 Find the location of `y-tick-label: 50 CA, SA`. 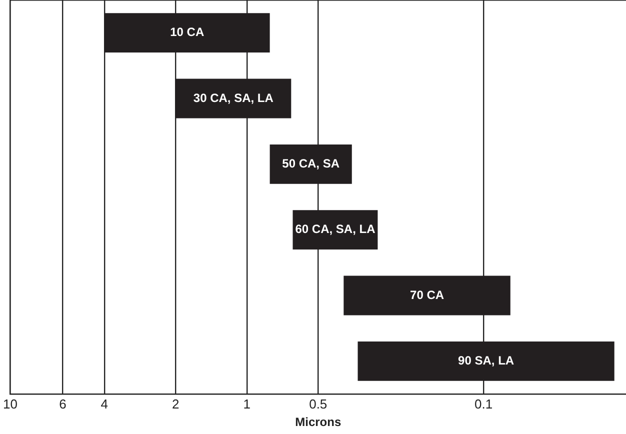

y-tick-label: 50 CA, SA is located at coordinates (311, 163).